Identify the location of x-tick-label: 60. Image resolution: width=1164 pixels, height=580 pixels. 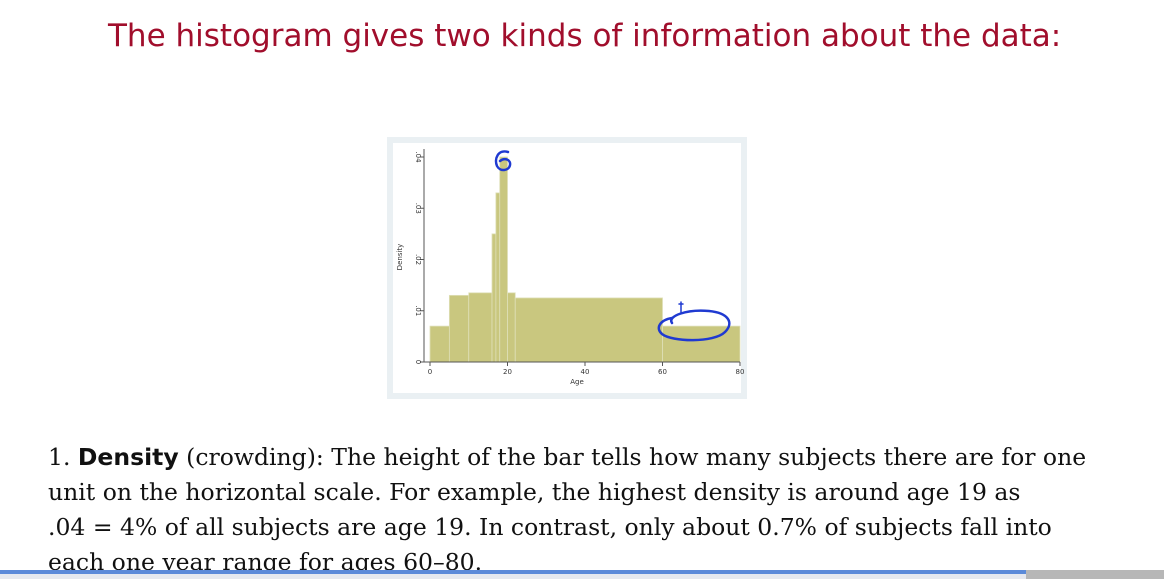
(662, 372).